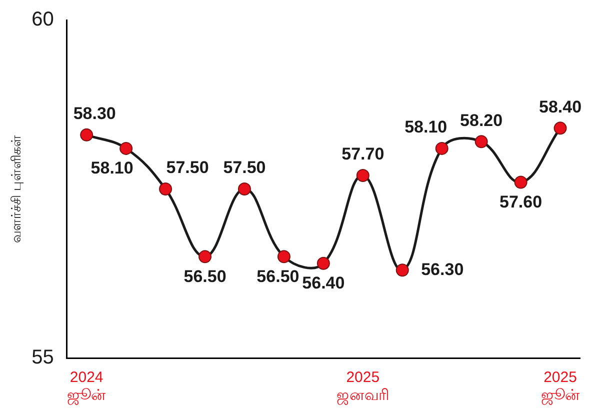  What do you see at coordinates (16, 189) in the screenshot?
I see `y-axis-title: வளர்ச்சி புள்ளிகள்` at bounding box center [16, 189].